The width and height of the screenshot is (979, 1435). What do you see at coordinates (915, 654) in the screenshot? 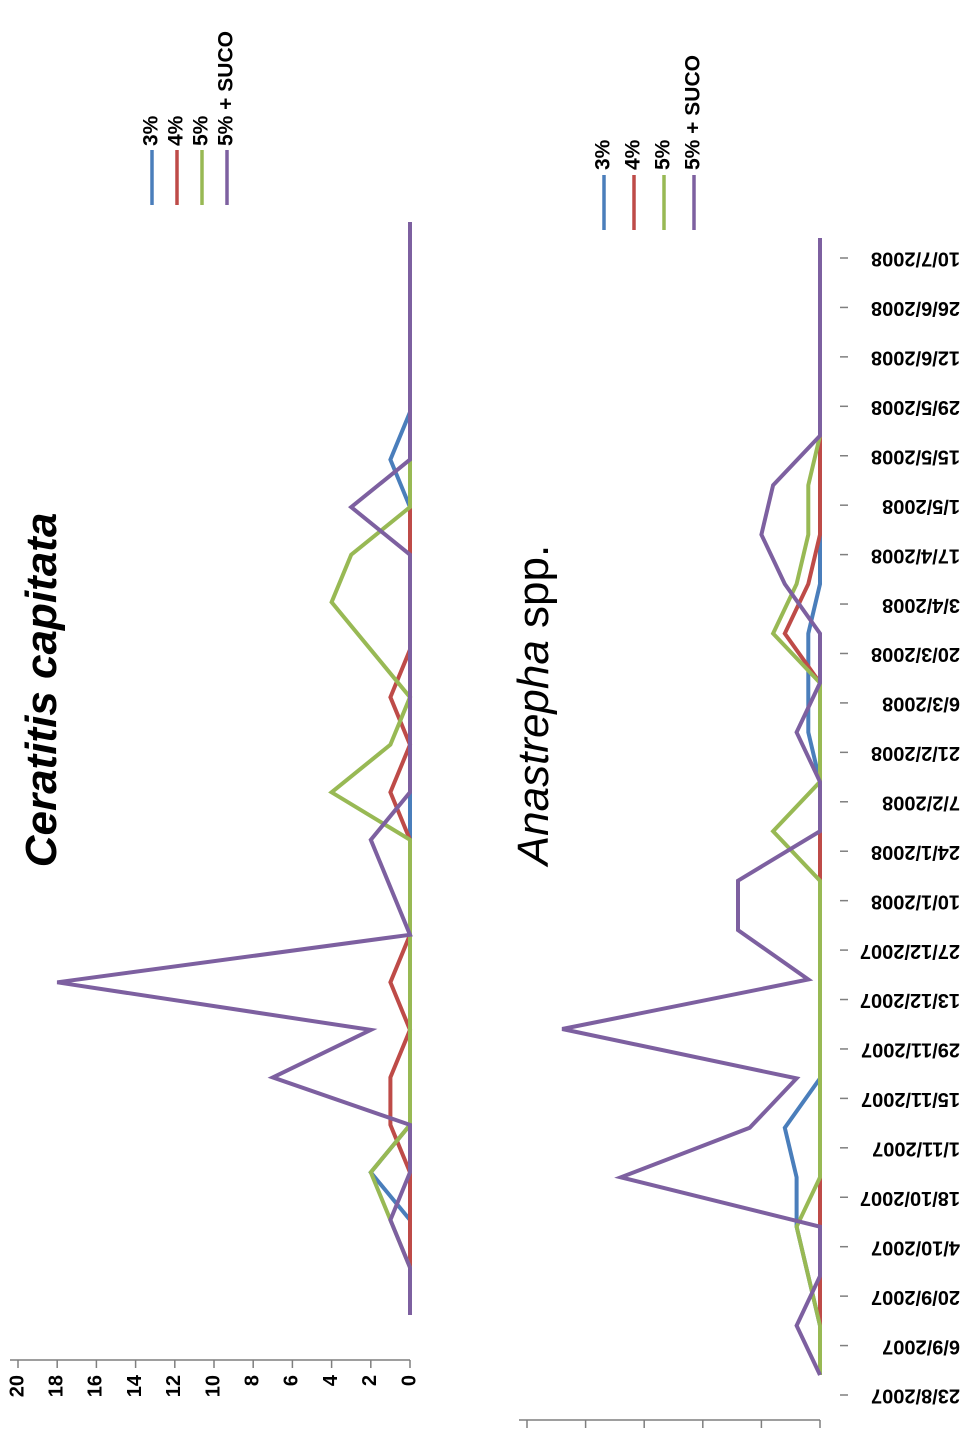
I see `x-tick-label: 20/3/2008` at bounding box center [915, 654].